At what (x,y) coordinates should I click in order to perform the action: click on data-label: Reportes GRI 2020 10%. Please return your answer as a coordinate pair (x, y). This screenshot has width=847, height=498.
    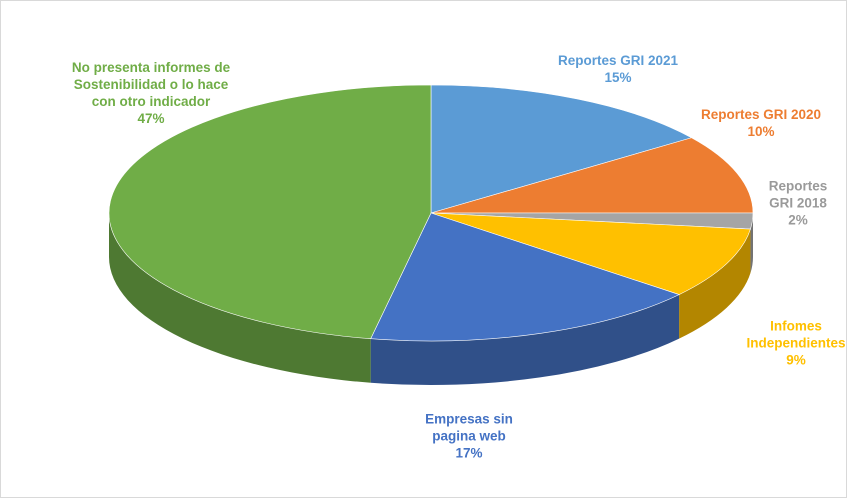
    Looking at the image, I should click on (761, 123).